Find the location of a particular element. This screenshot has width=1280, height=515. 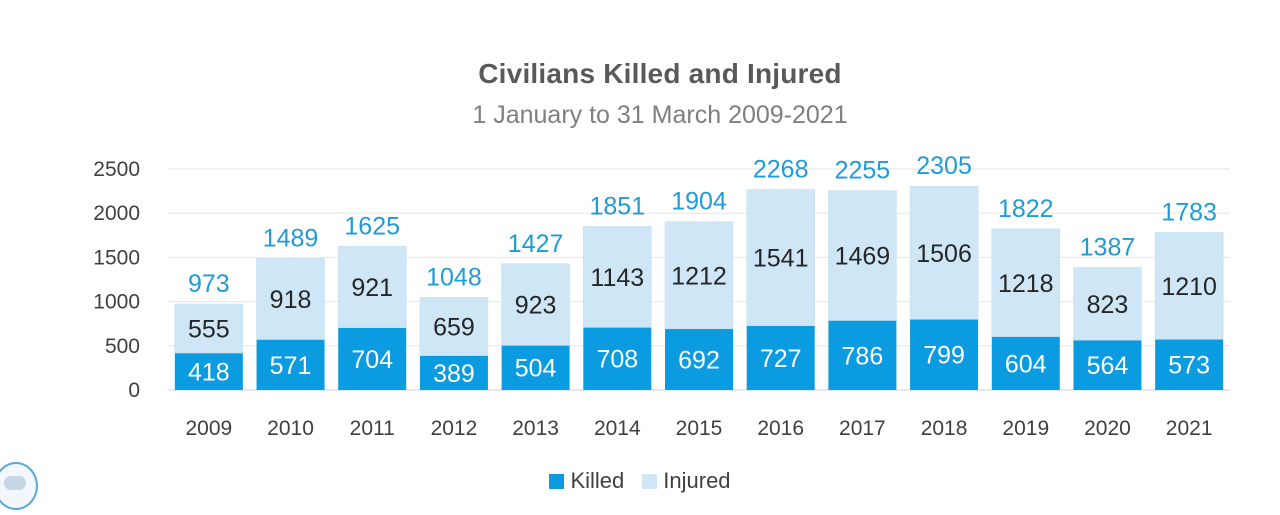

data-label-total: 973 is located at coordinates (209, 284).